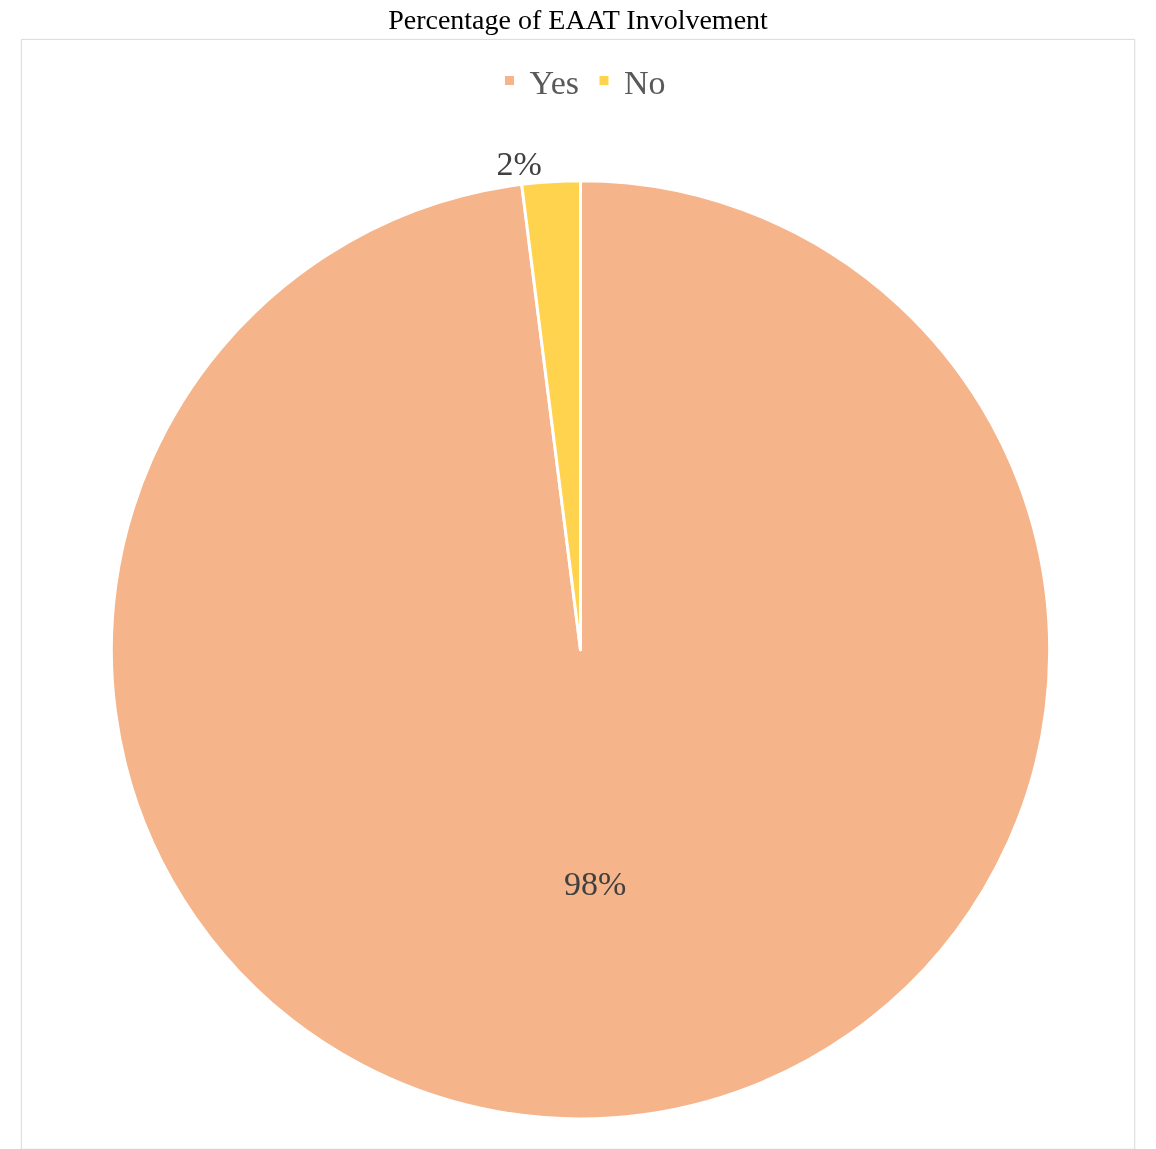  I want to click on data-label: 2%, so click(519, 163).